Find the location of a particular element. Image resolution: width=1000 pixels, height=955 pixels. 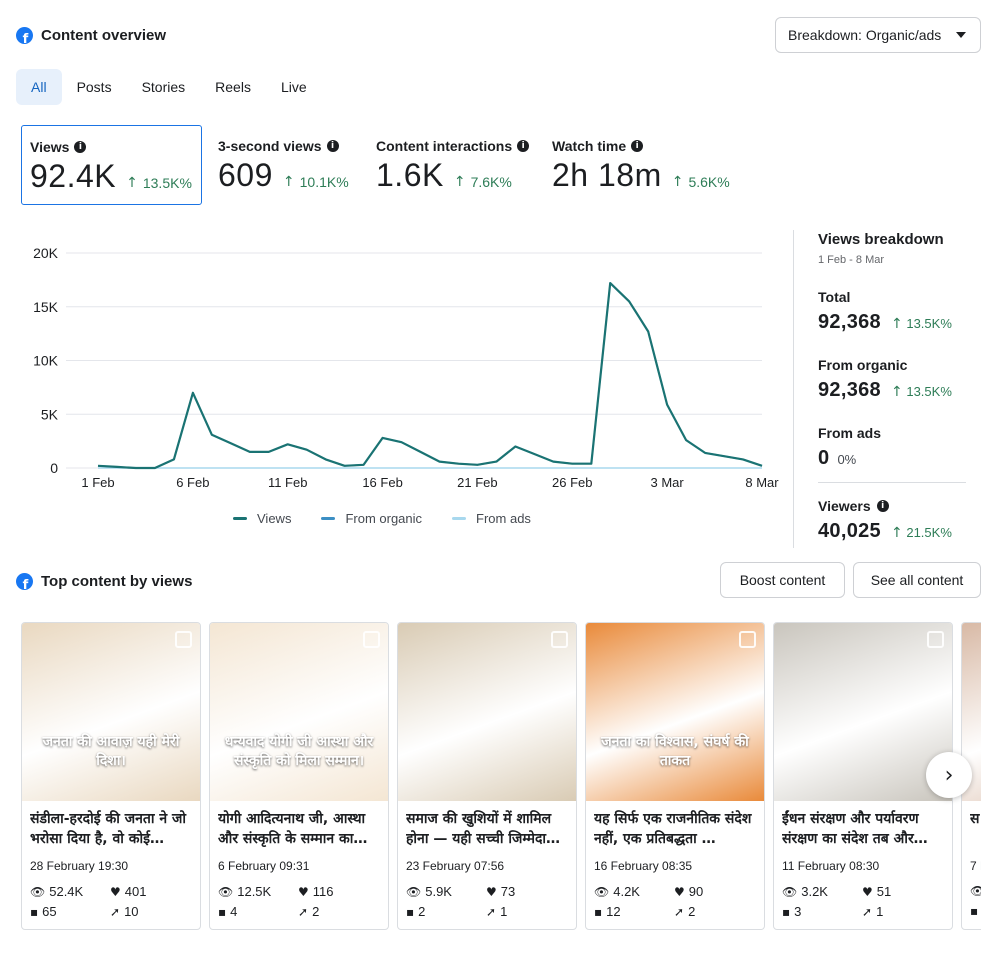

views-count: 12.5K is located at coordinates (254, 891).